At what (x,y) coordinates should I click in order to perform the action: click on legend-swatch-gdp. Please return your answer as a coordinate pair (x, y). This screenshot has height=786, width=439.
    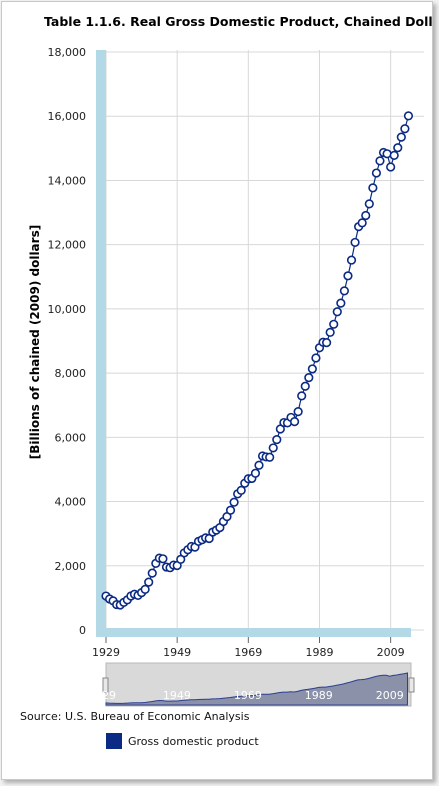
    Looking at the image, I should click on (114, 741).